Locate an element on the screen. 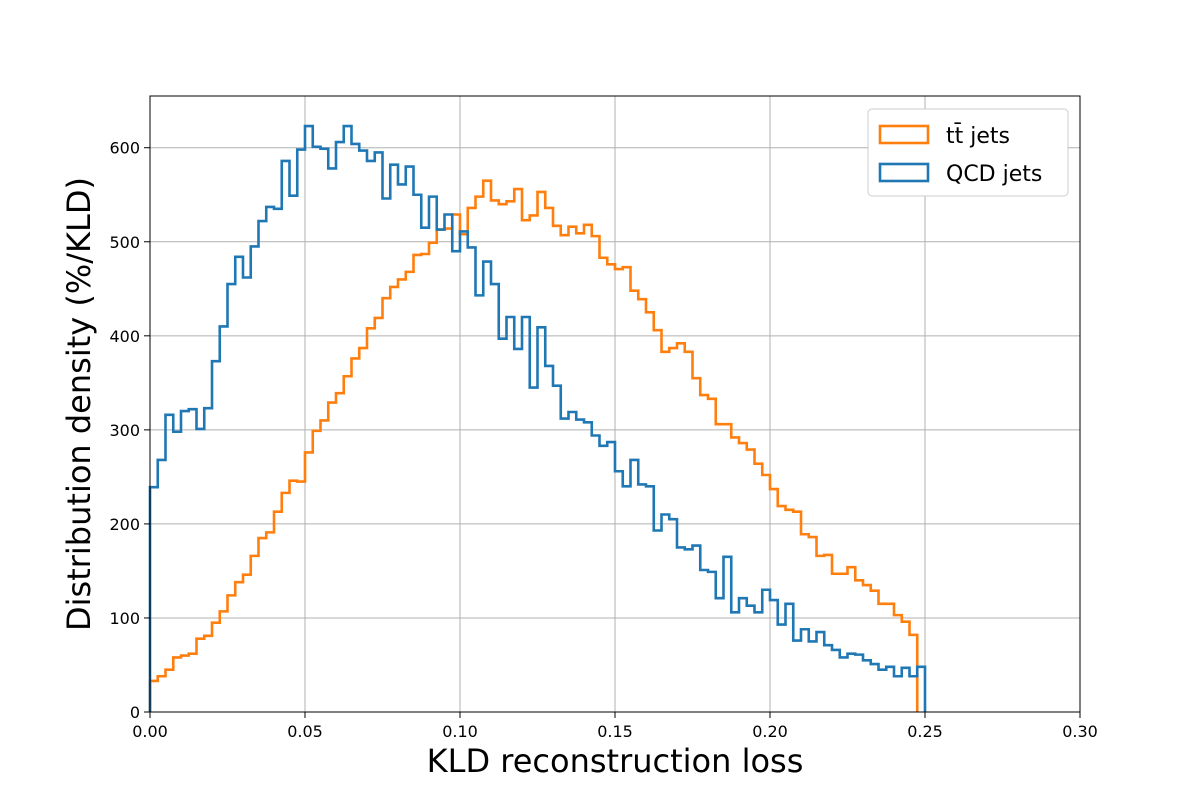 Image resolution: width=1200 pixels, height=800 pixels. x-tick-label: 0.10 is located at coordinates (460, 731).